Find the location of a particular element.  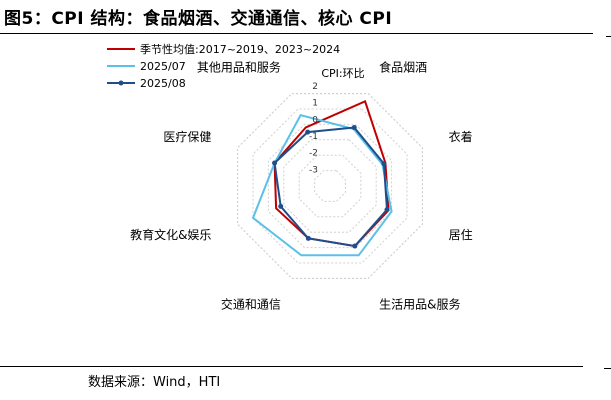

chart-title: CPI:环比 is located at coordinates (342, 73).